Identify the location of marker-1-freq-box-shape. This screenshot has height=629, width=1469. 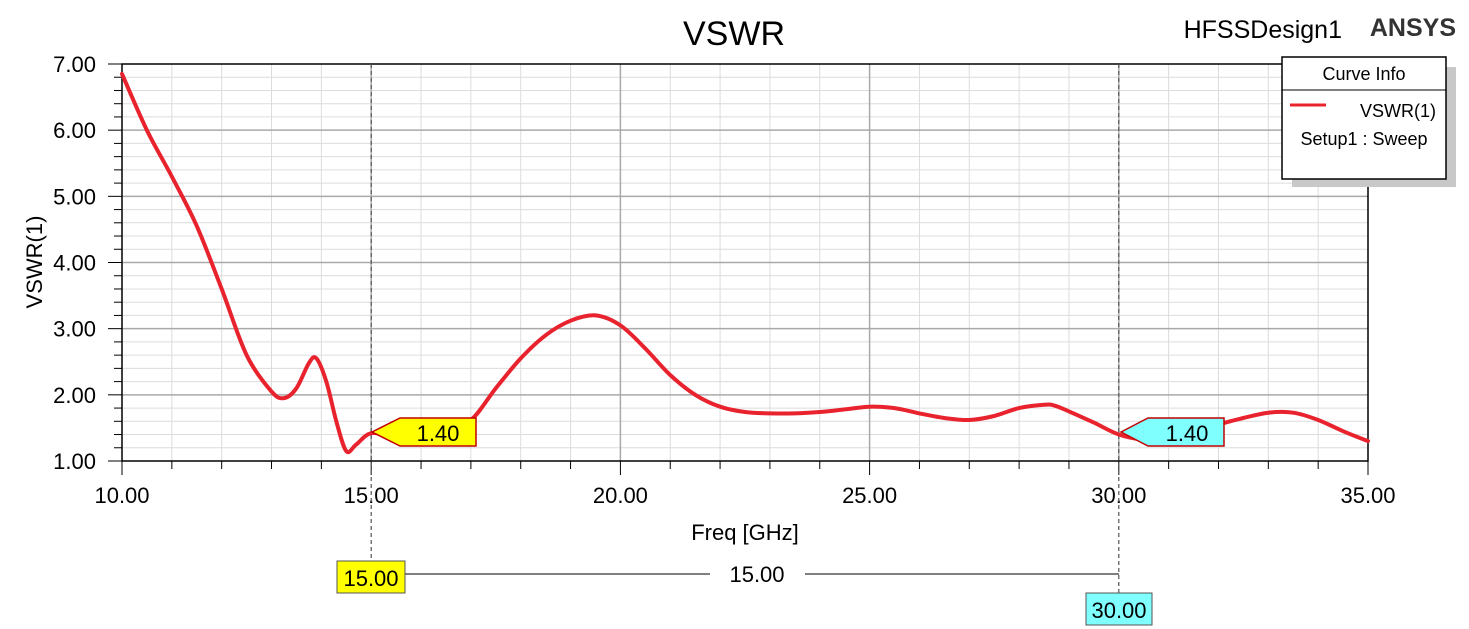
(371, 577).